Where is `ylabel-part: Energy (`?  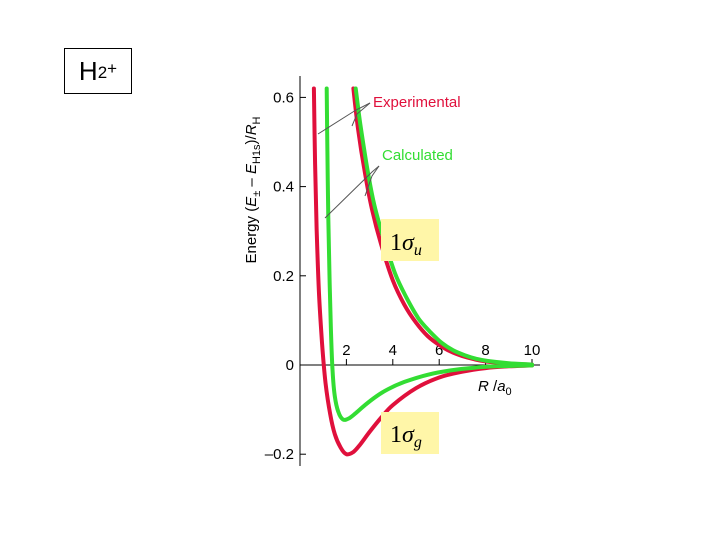
ylabel-part: Energy ( is located at coordinates (251, 235).